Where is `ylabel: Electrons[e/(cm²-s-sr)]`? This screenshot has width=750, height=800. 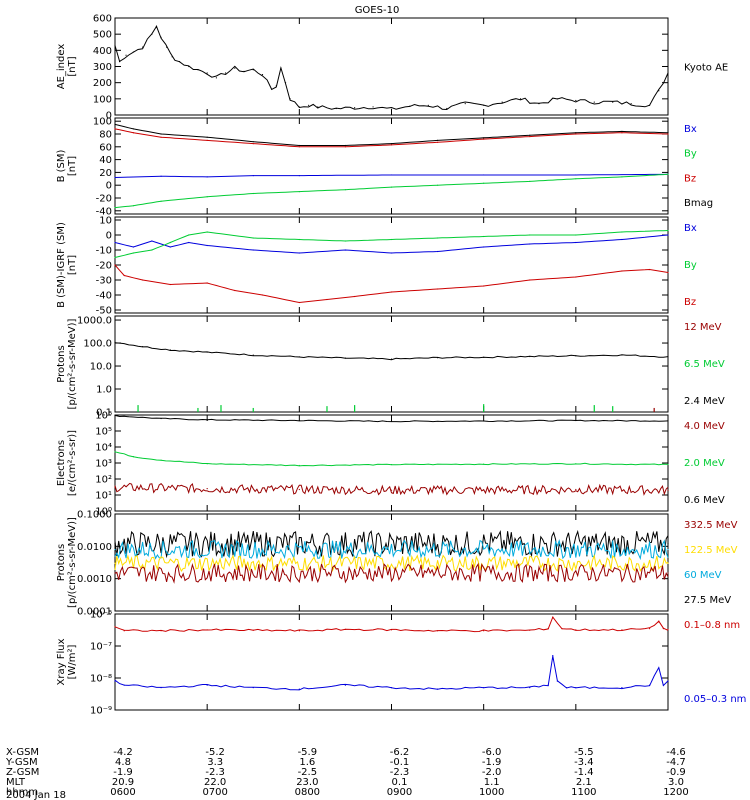 ylabel: Electrons[e/(cm²-s-sr)] is located at coordinates (67, 463).